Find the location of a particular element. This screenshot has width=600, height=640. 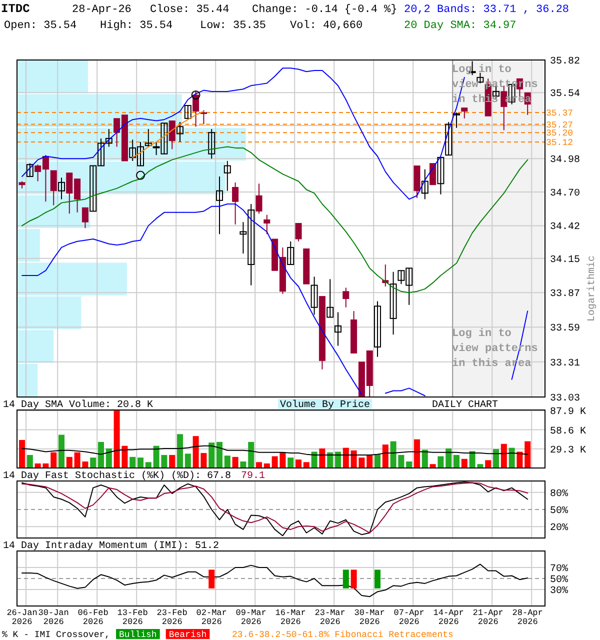

y-tick-label: 35.54 is located at coordinates (565, 94).